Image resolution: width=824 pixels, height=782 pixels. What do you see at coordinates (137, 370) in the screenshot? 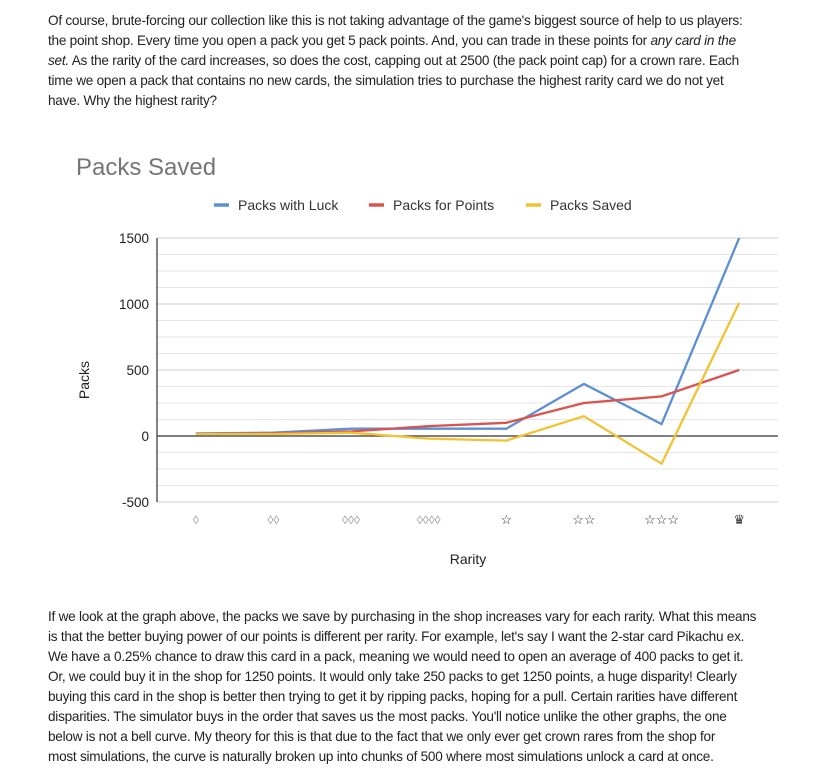
I see `y-tick-label: 500` at bounding box center [137, 370].